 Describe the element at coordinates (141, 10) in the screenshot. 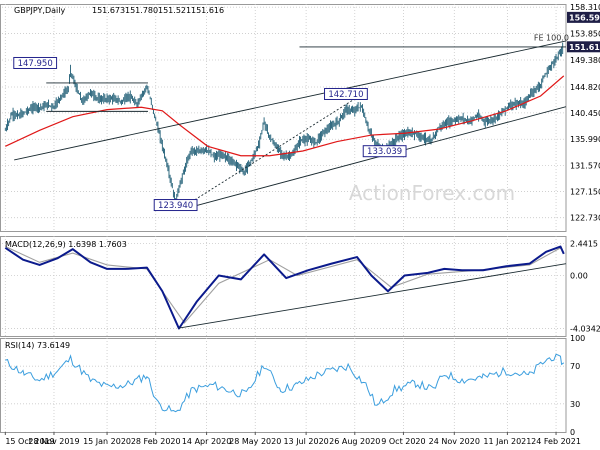

I see `price-ohlc-high: 151.780` at that location.